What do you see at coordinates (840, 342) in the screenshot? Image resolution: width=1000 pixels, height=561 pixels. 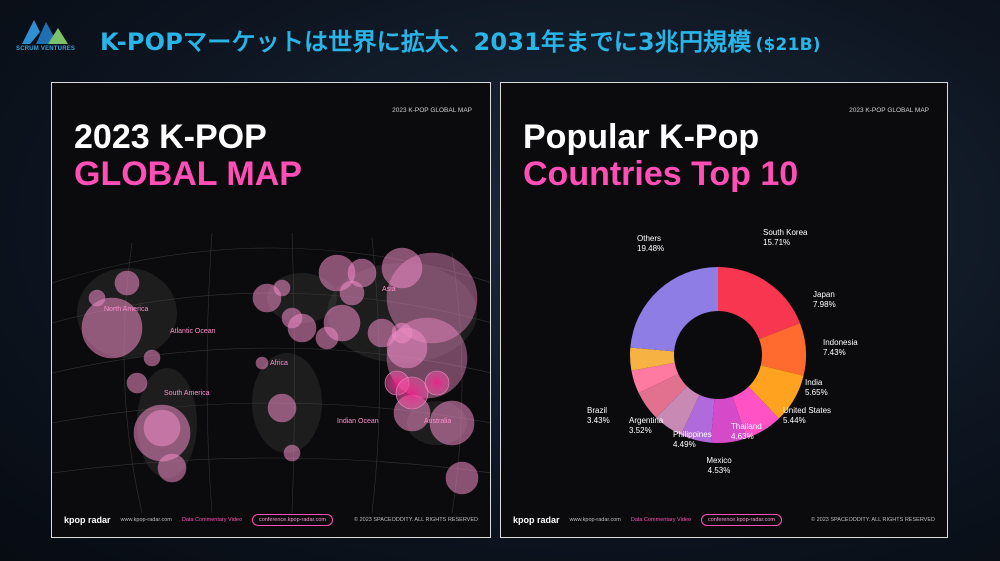 I see `label-indonesia: Indonesia` at bounding box center [840, 342].